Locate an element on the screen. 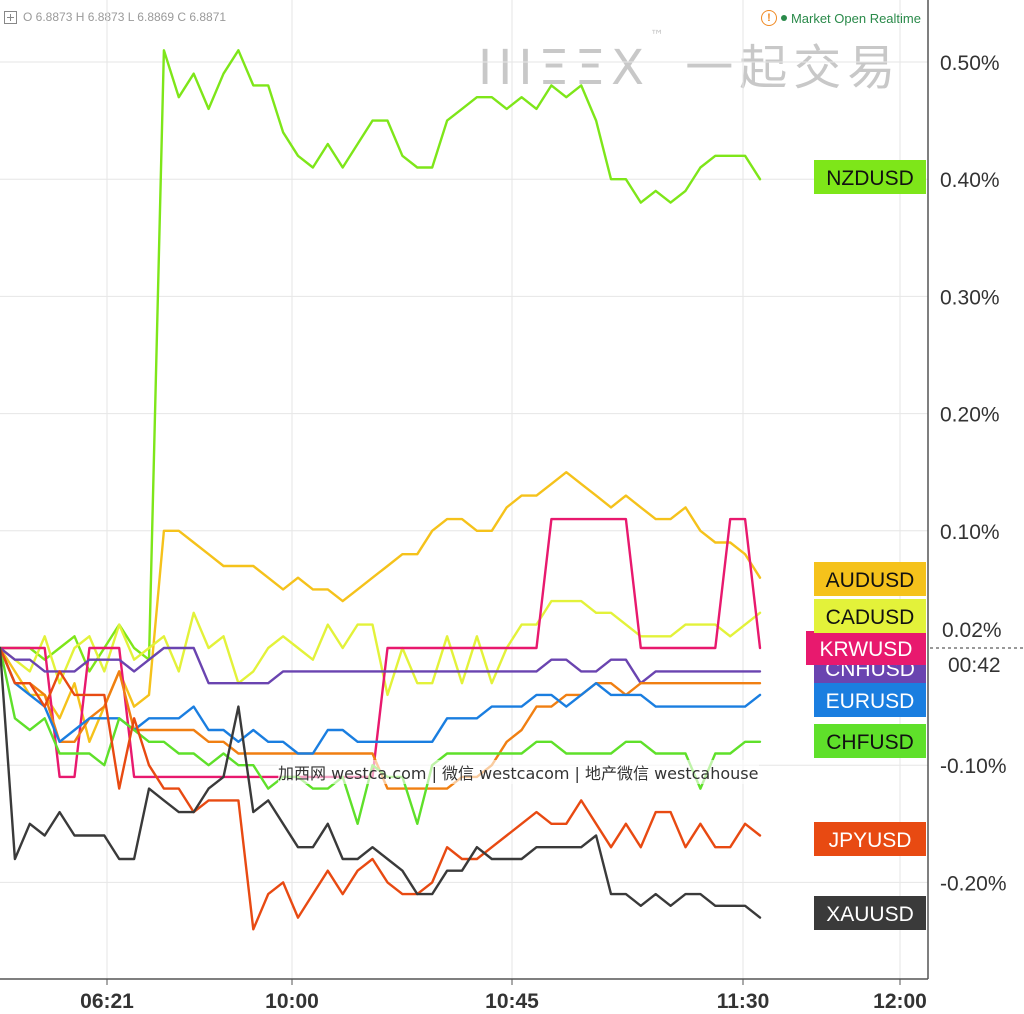 This screenshot has height=1014, width=1024. series-tag-label: CHFUSD is located at coordinates (870, 742).